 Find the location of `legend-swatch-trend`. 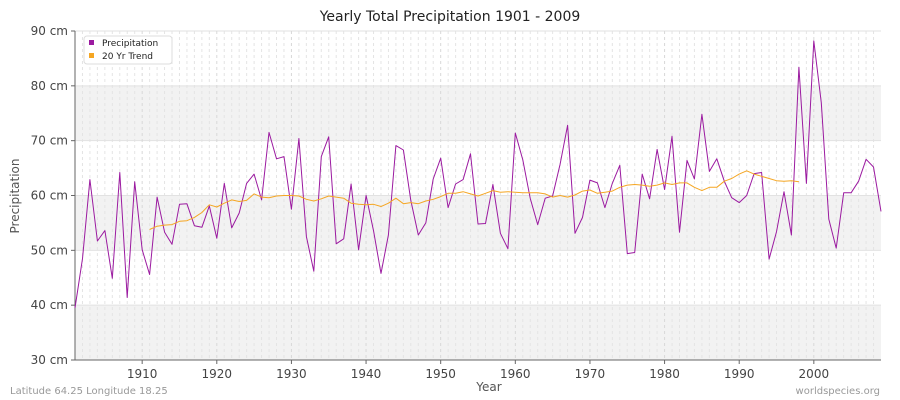

legend-swatch-trend is located at coordinates (91, 55).